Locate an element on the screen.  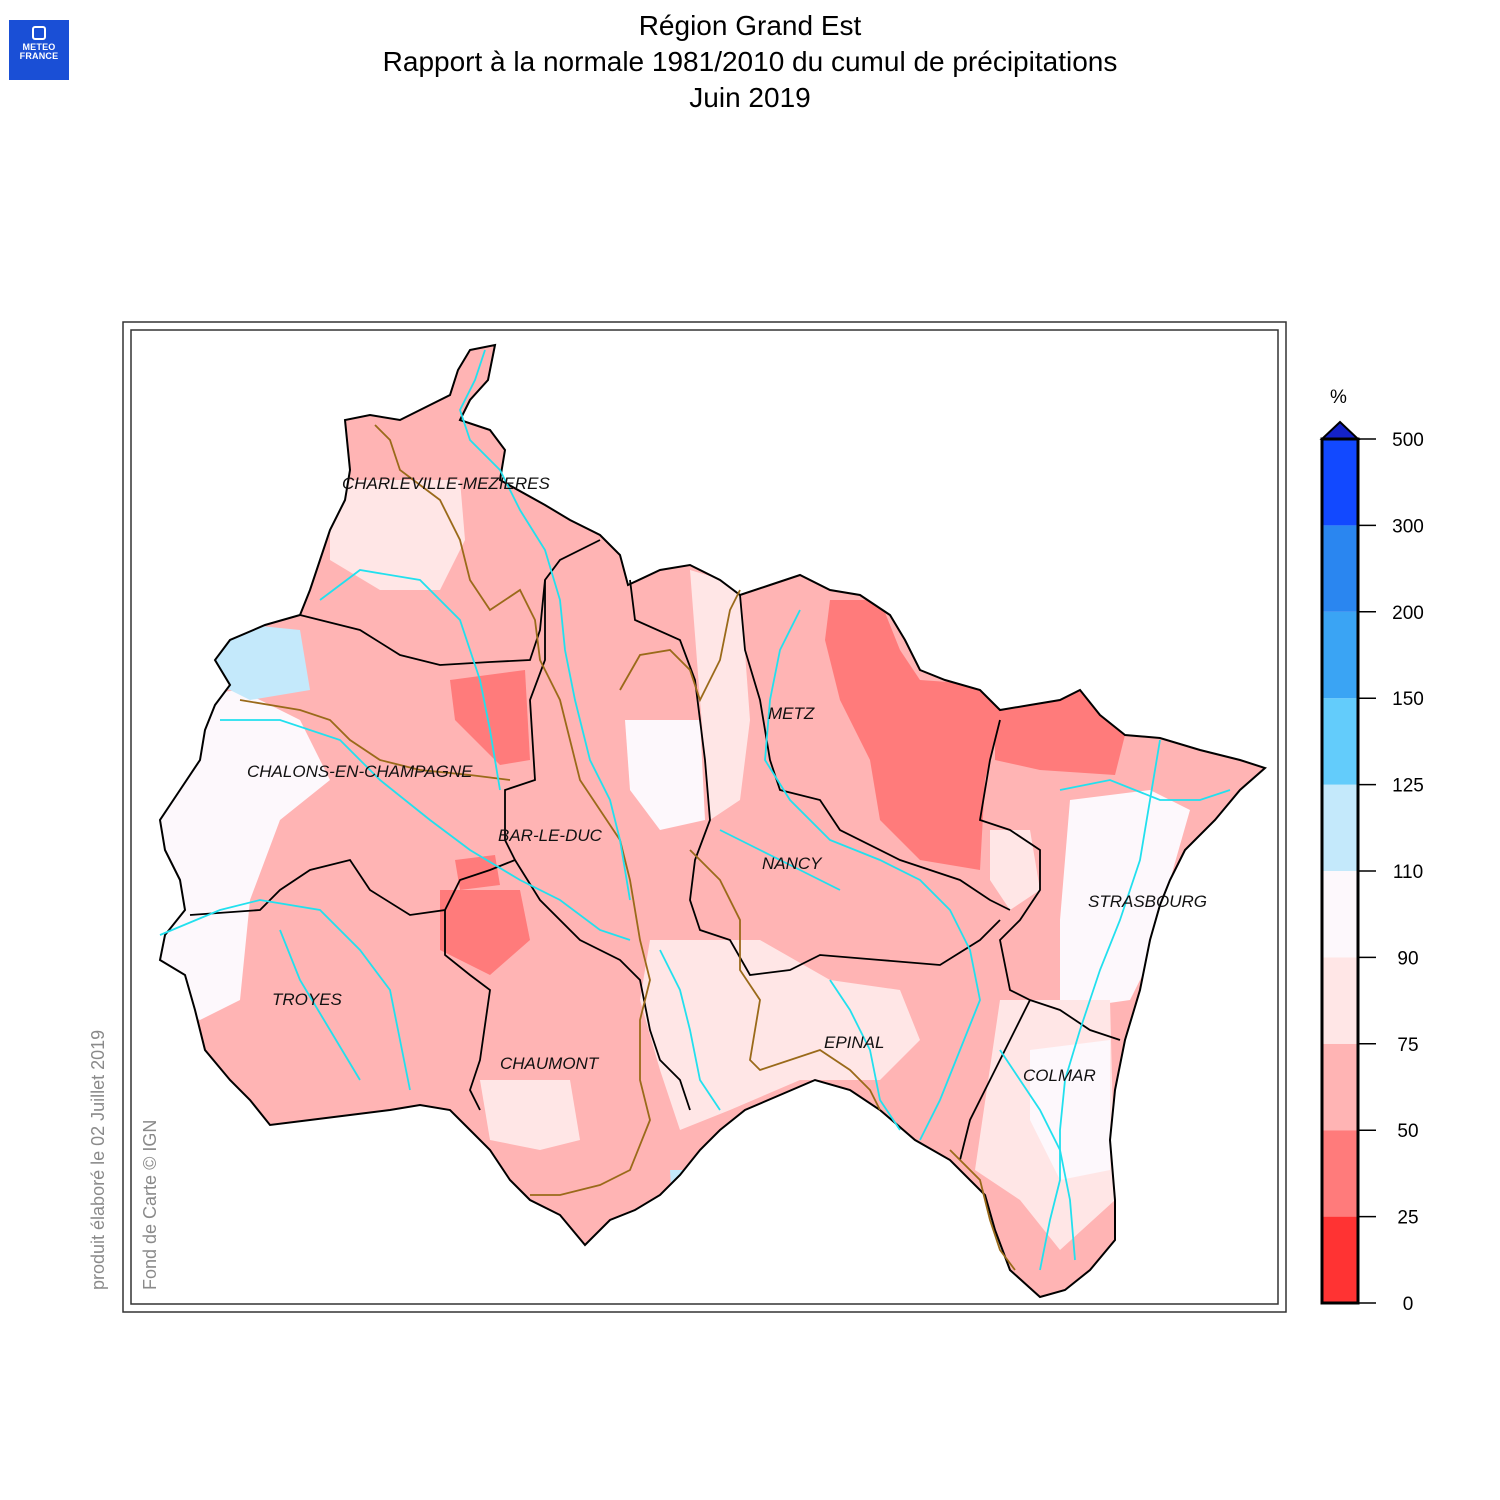
boundary-moselle-meurthe is located at coordinates (875, 752).